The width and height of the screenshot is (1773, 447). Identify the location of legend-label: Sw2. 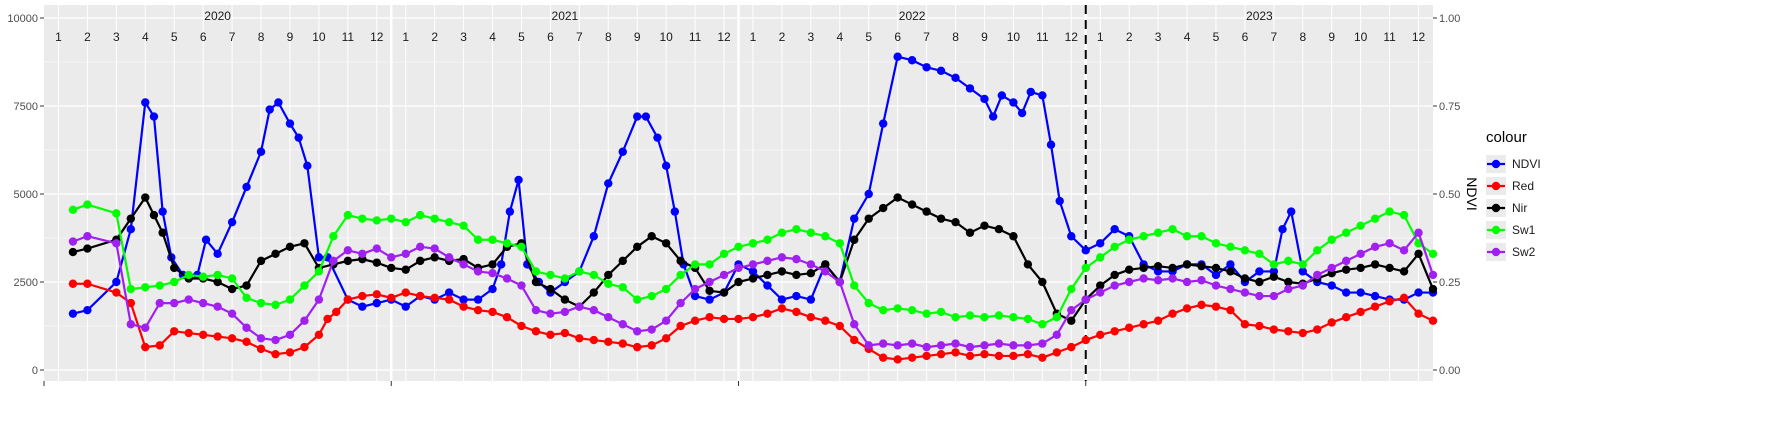
(1524, 252).